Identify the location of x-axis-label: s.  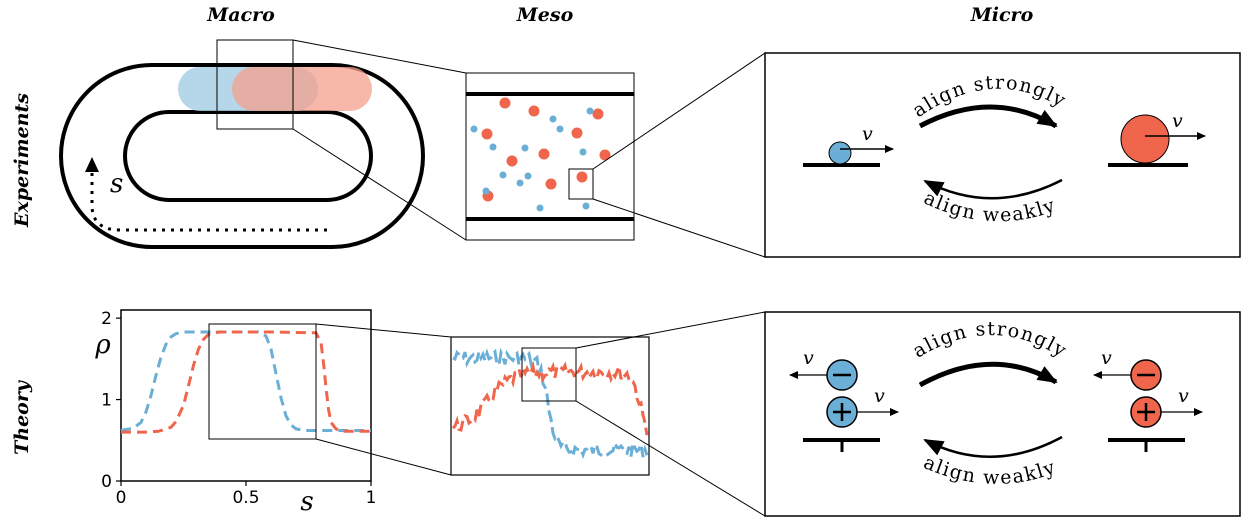
(306, 502).